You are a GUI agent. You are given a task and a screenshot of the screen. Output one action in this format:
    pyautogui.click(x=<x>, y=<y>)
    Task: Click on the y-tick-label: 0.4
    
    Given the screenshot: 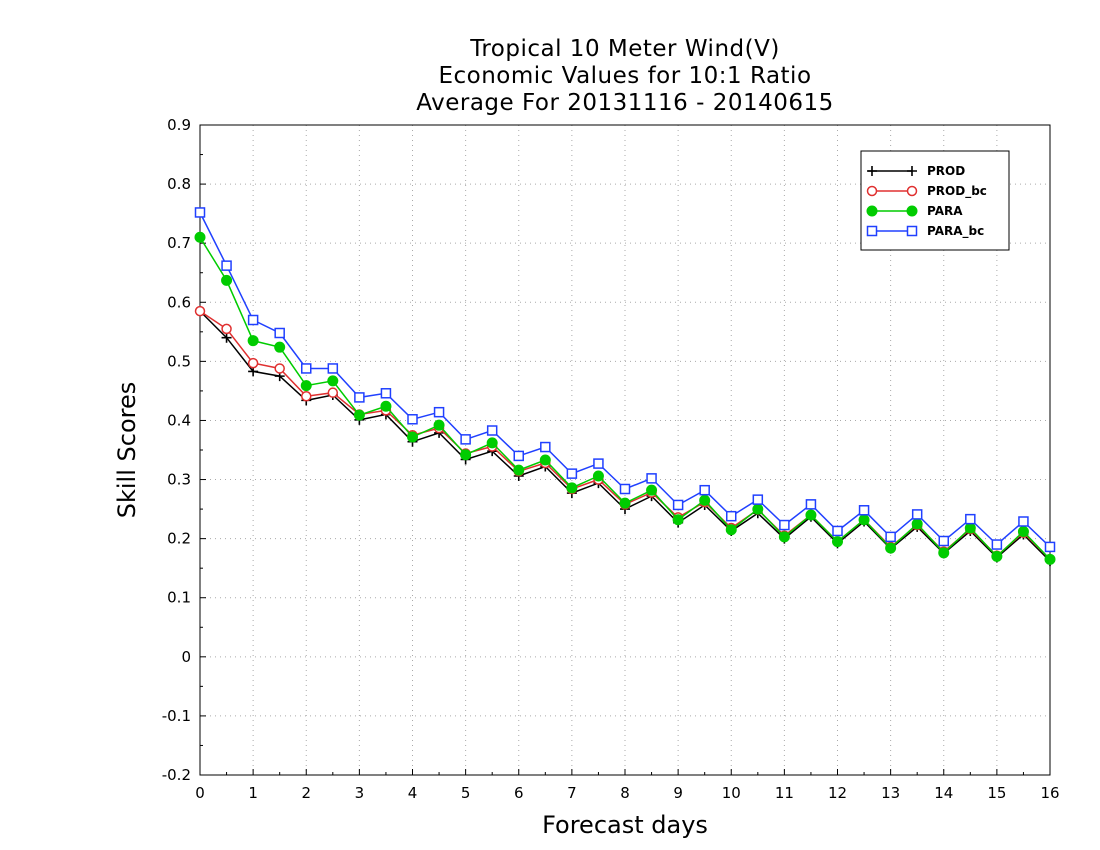 What is the action you would take?
    pyautogui.click(x=179, y=420)
    